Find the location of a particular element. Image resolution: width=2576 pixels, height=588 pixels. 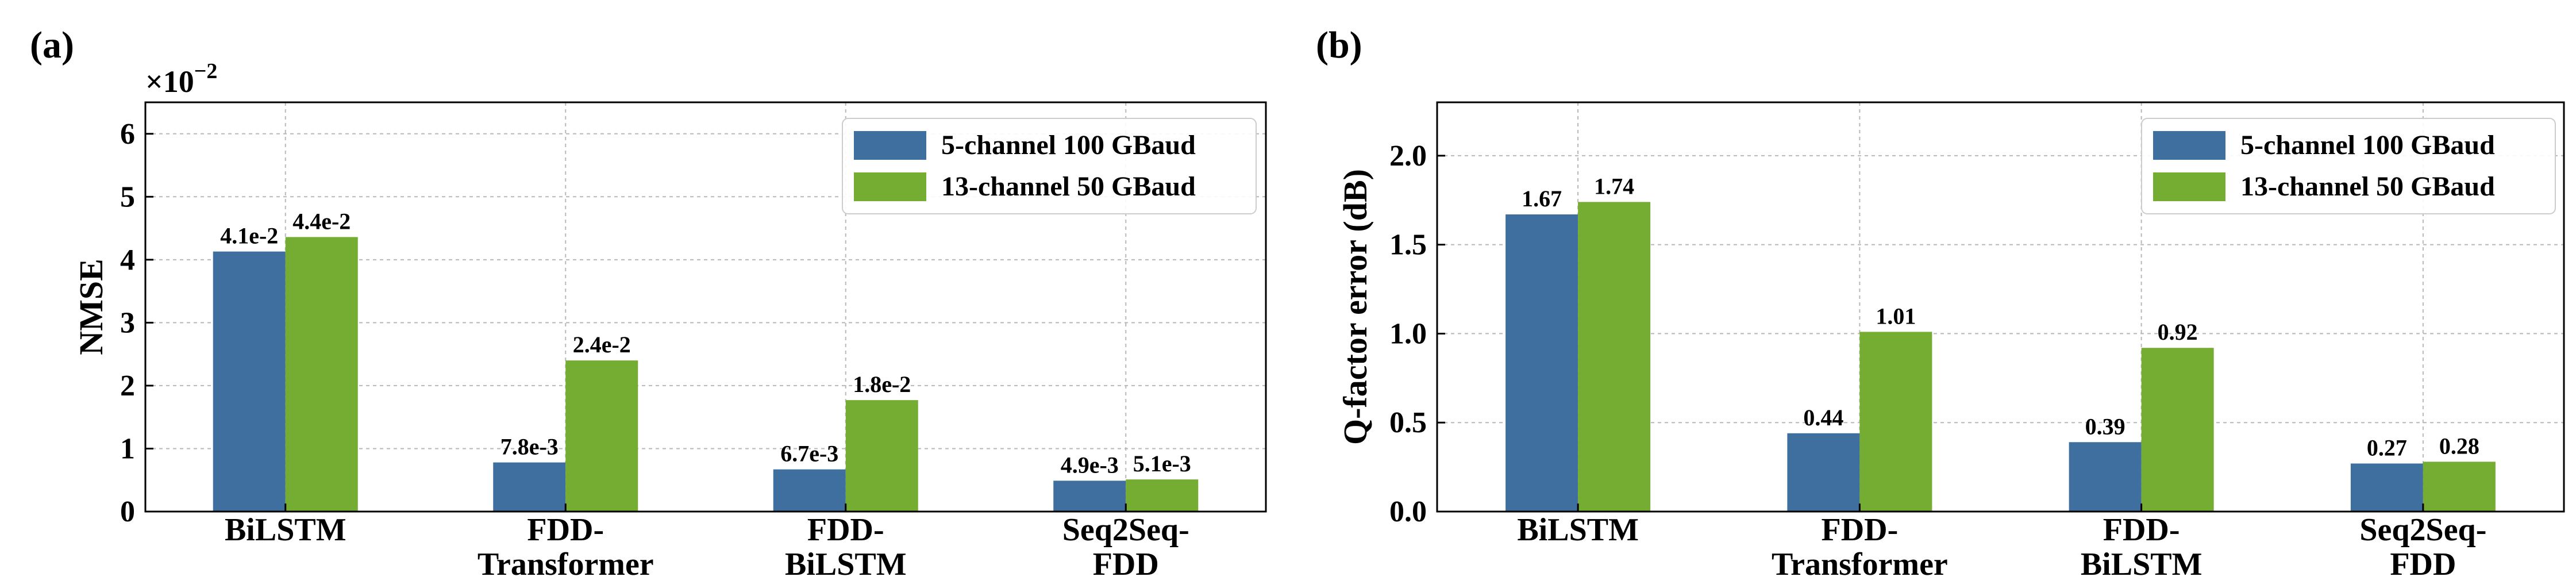

scale-exponent: −2 is located at coordinates (206, 71).